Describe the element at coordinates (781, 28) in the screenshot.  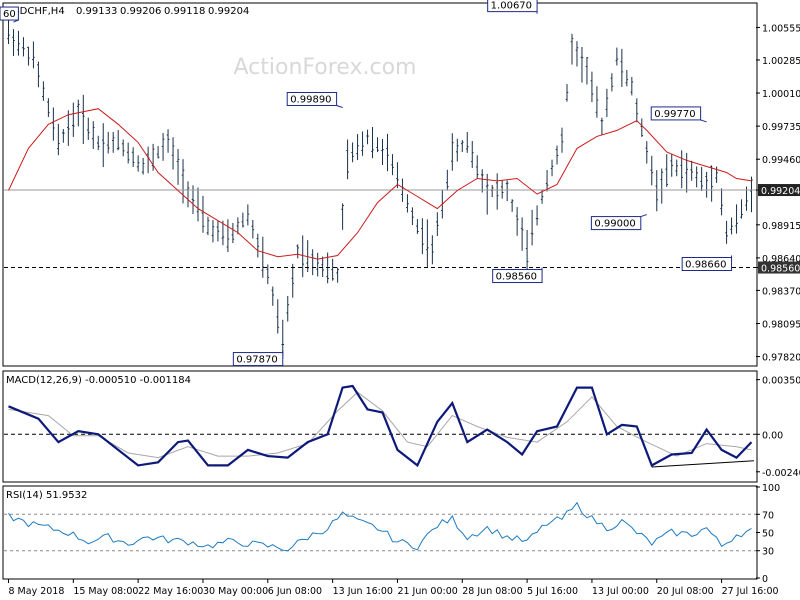
I see `price-axis-label: 1.00555` at that location.